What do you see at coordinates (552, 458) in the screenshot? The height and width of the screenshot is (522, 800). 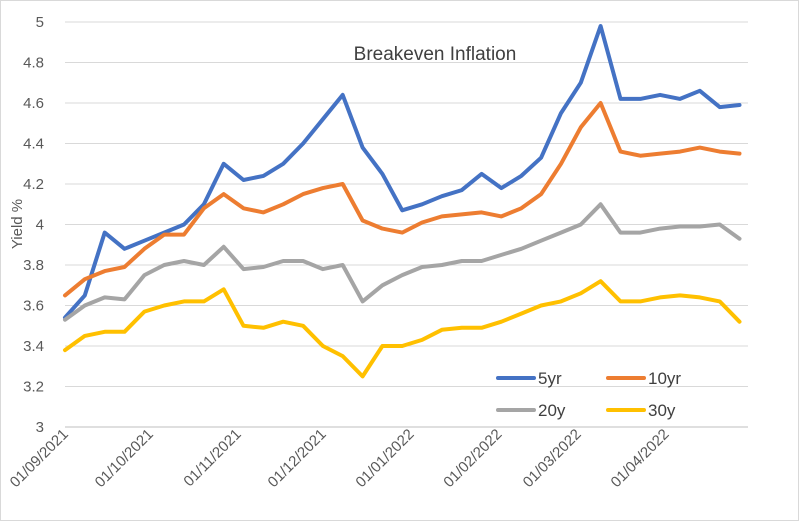 I see `x-tick-label: 01/03/2022` at bounding box center [552, 458].